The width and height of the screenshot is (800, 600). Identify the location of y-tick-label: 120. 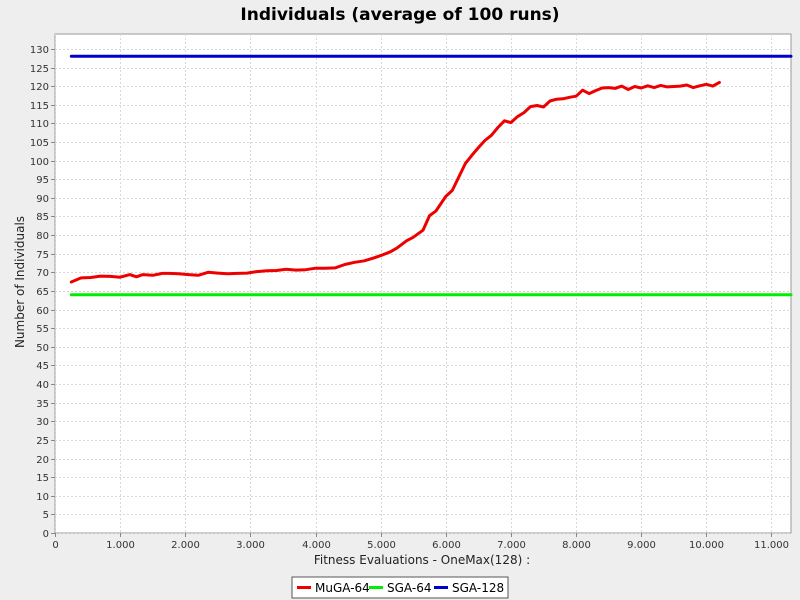
(39, 87).